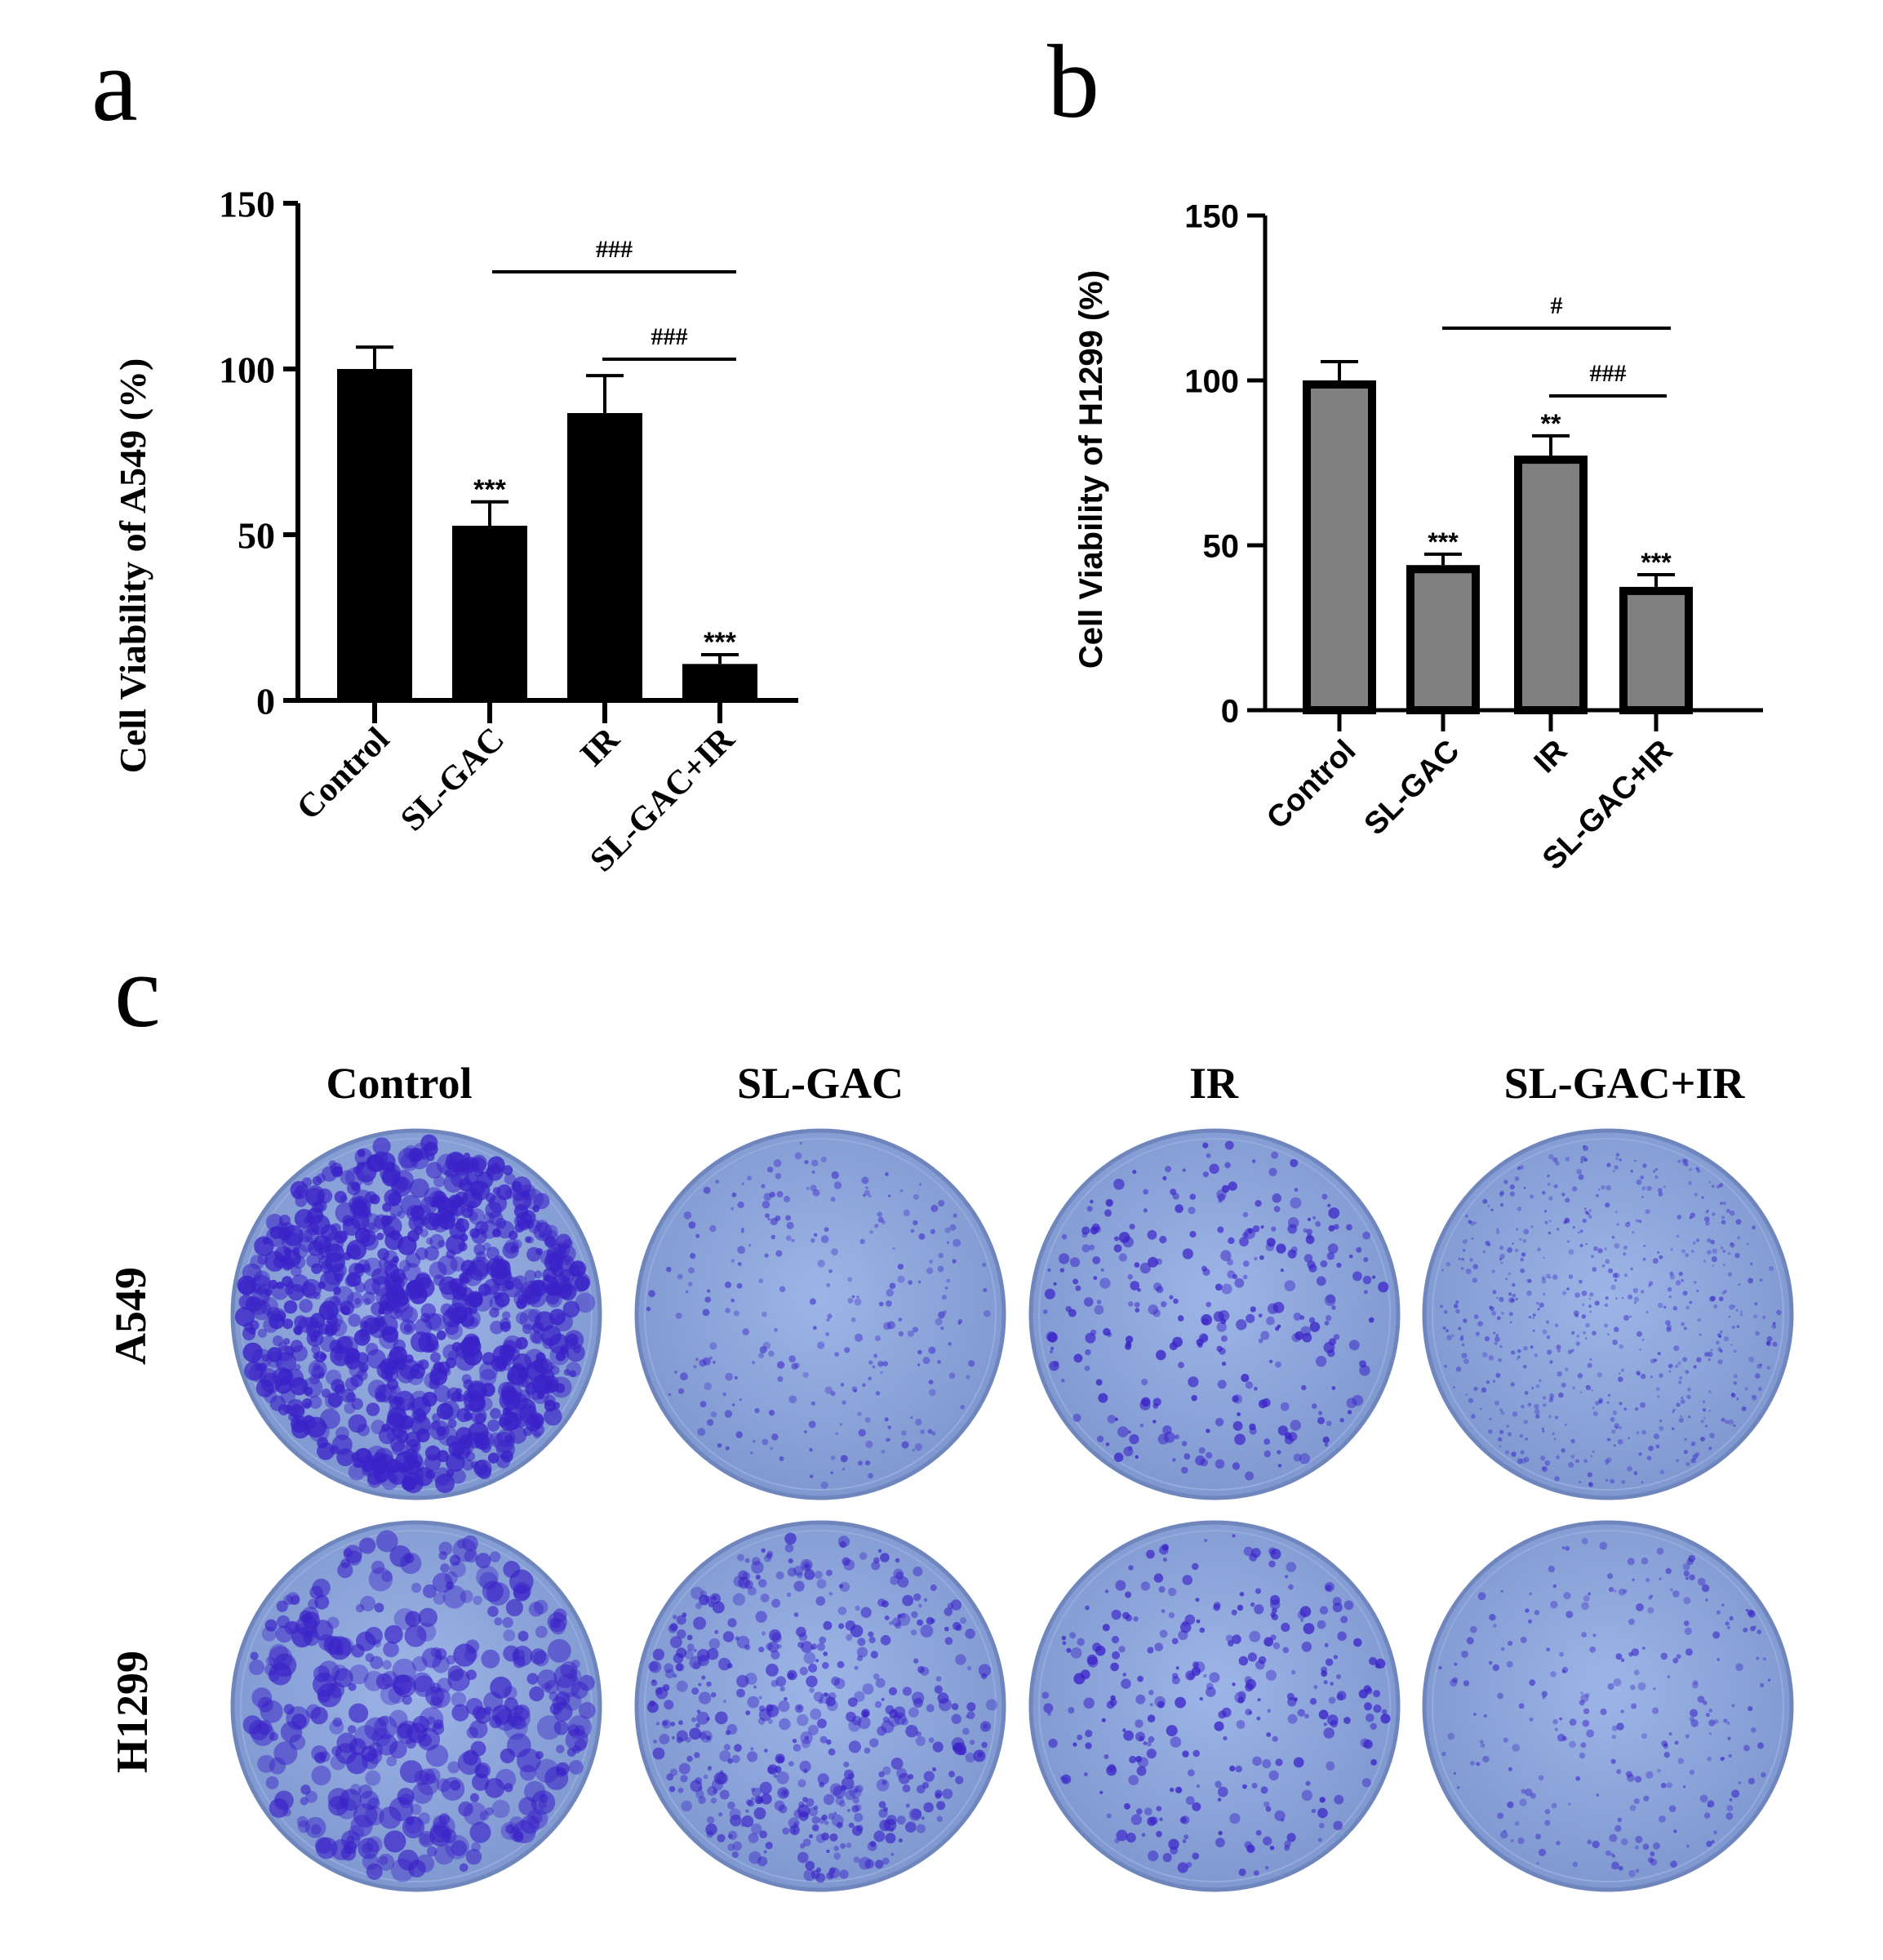  I want to click on y-axis-title: Cell Viability of H1299 (%), so click(1091, 470).